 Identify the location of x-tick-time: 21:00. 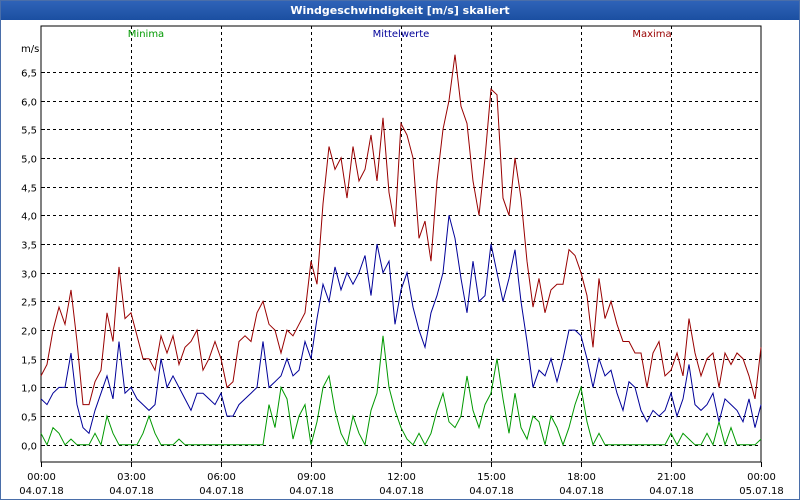
(671, 477).